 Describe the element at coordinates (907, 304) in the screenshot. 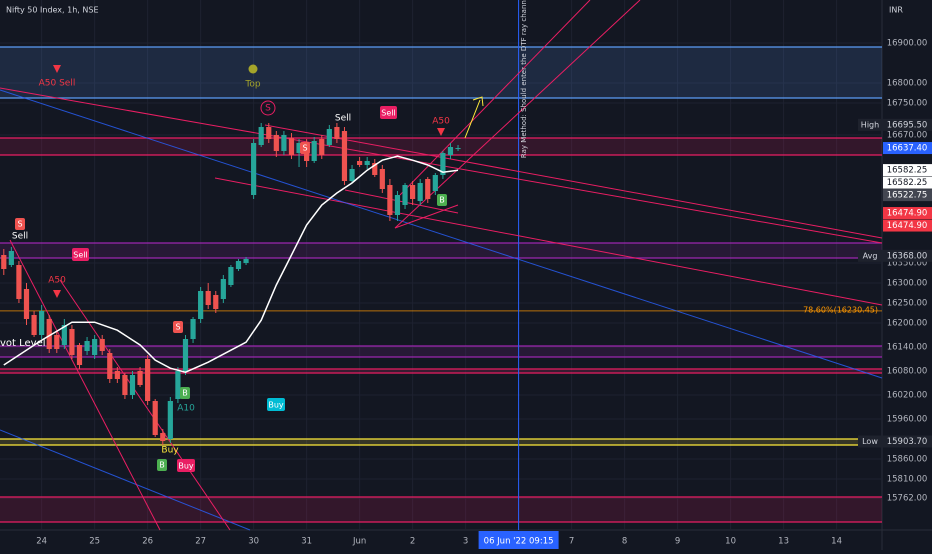

I see `y-tick-label: 16250.00` at that location.